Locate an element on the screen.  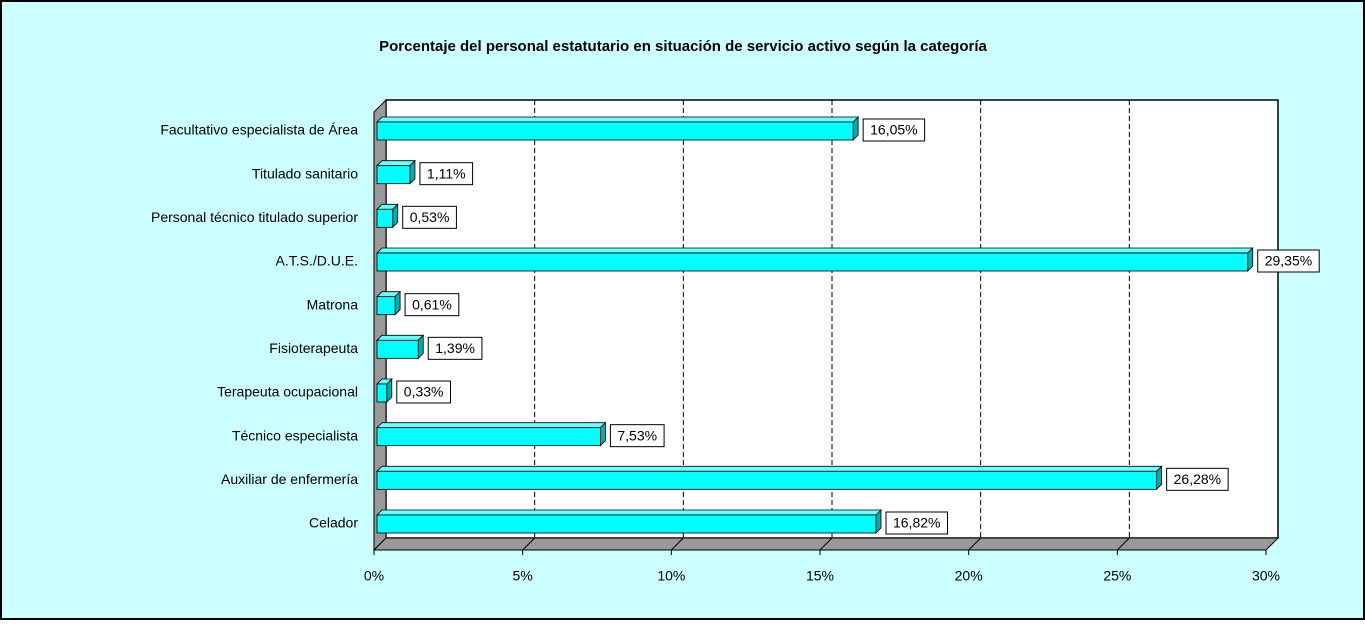
y-tick-label: Terapeuta ocupacional is located at coordinates (287, 392).